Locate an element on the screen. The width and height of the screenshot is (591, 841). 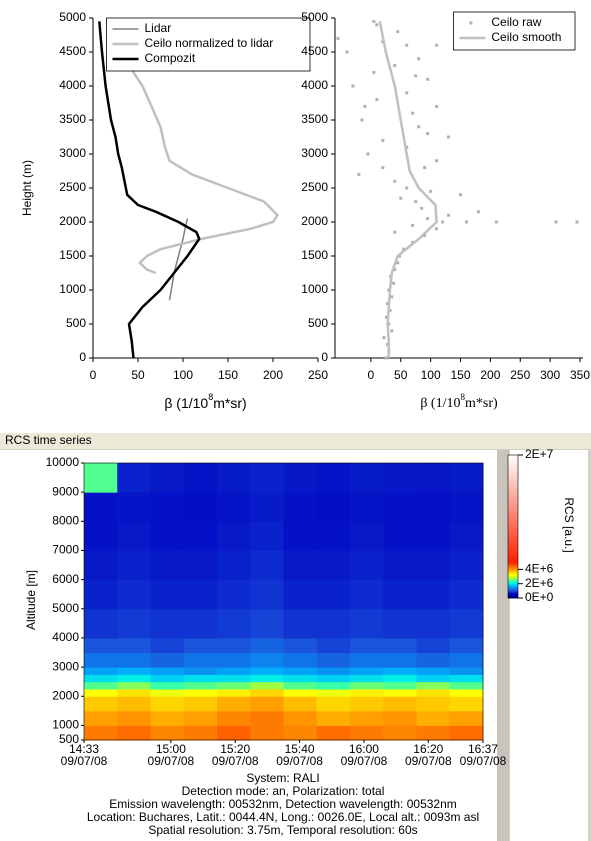
y-tick-label: 500 is located at coordinates (76, 323).